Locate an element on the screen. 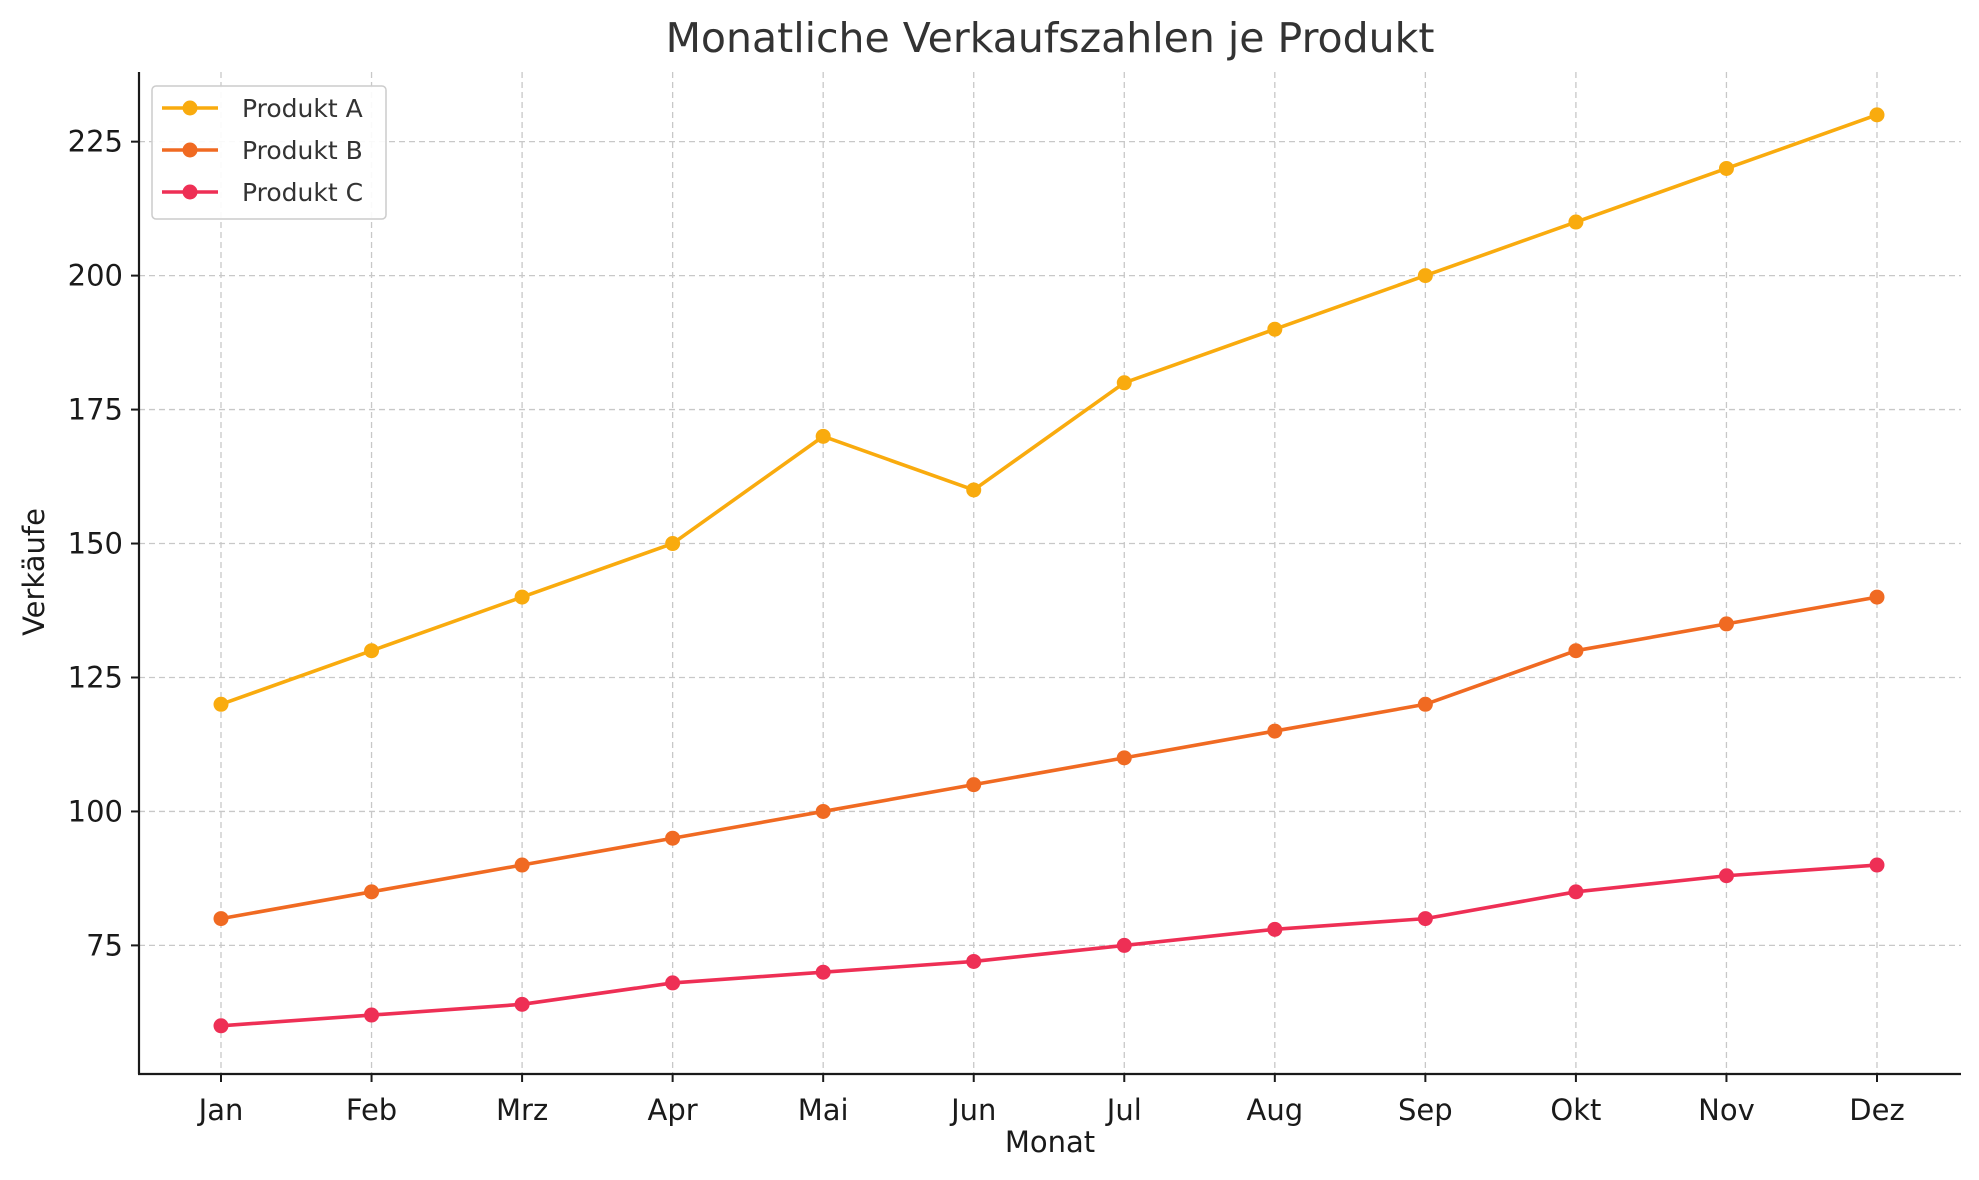  legend-item: Produkt B is located at coordinates (262, 150).